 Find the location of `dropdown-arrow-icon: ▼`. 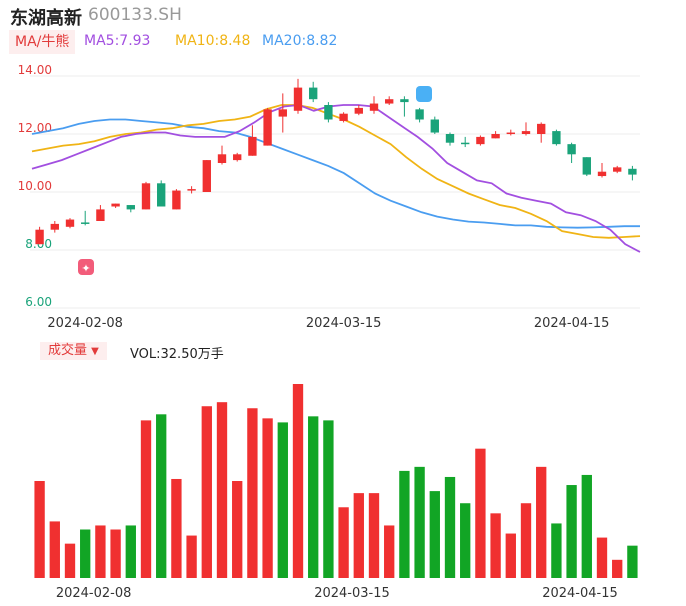

dropdown-arrow-icon: ▼ is located at coordinates (95, 351).